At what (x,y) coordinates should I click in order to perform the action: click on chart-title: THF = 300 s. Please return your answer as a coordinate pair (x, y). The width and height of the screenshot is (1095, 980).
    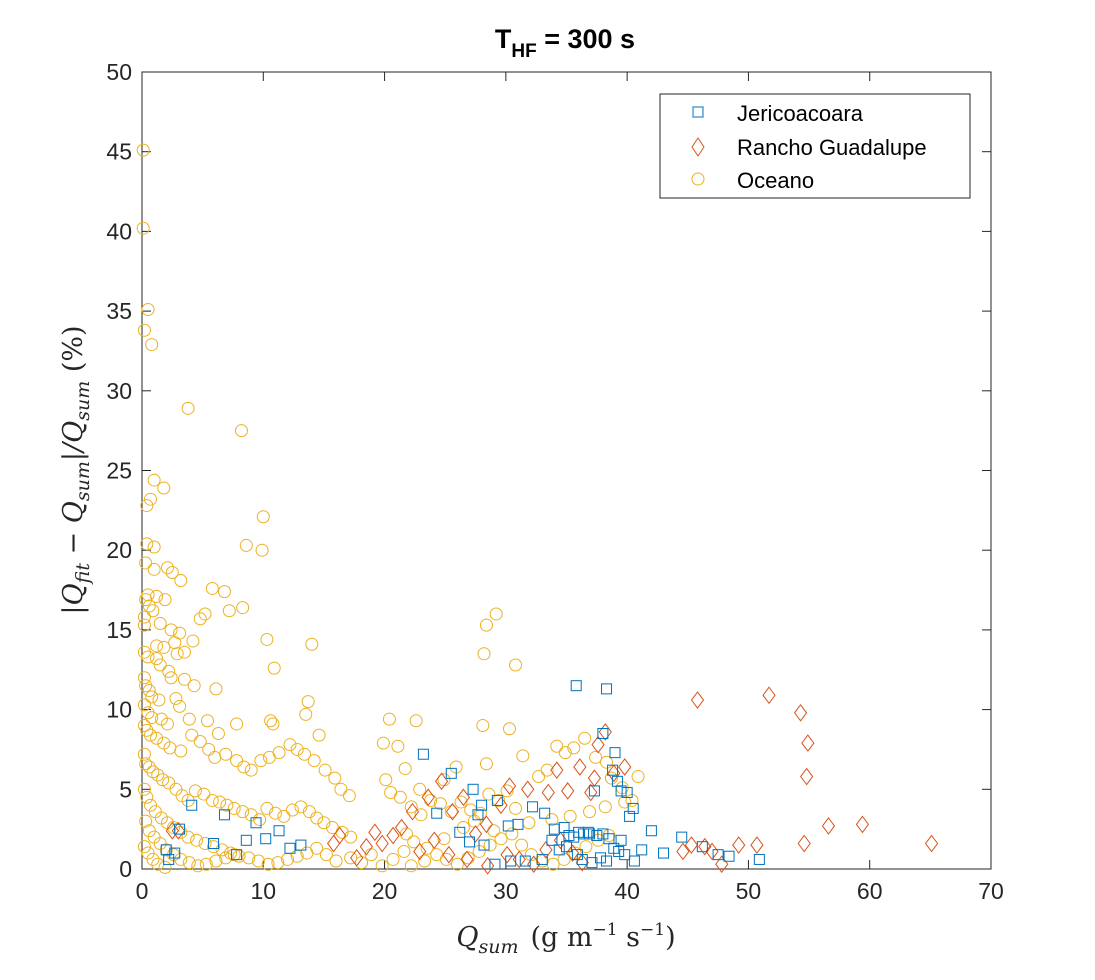
    Looking at the image, I should click on (565, 43).